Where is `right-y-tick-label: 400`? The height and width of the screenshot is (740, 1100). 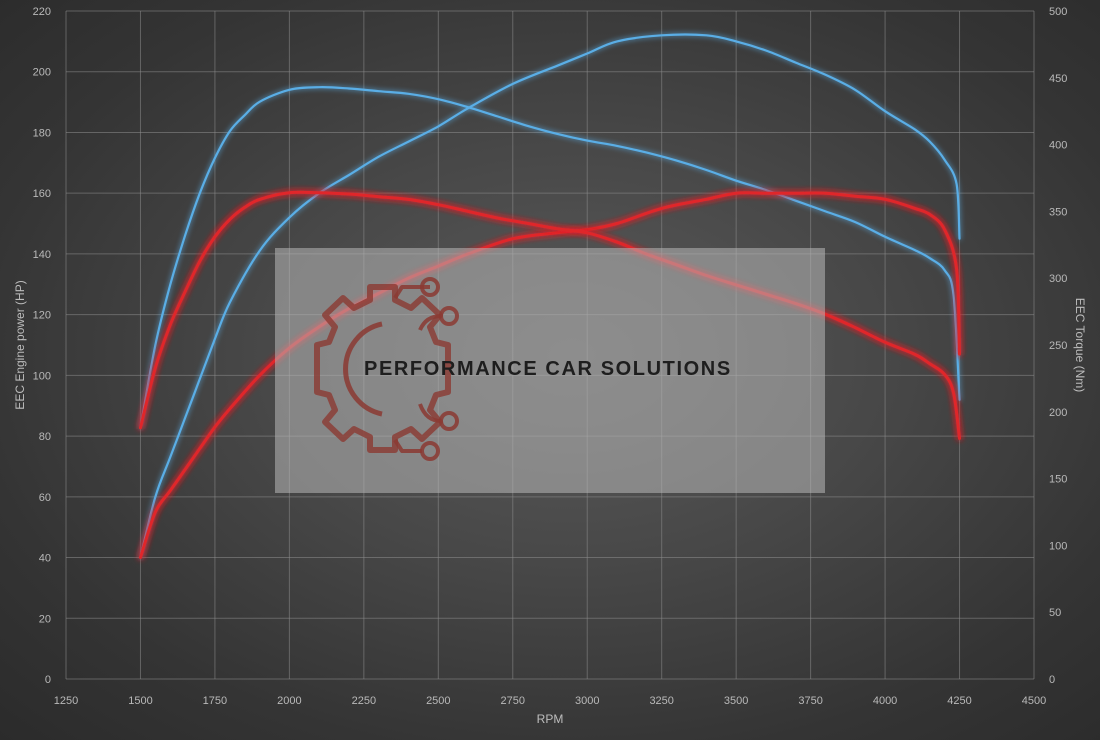 right-y-tick-label: 400 is located at coordinates (1058, 146).